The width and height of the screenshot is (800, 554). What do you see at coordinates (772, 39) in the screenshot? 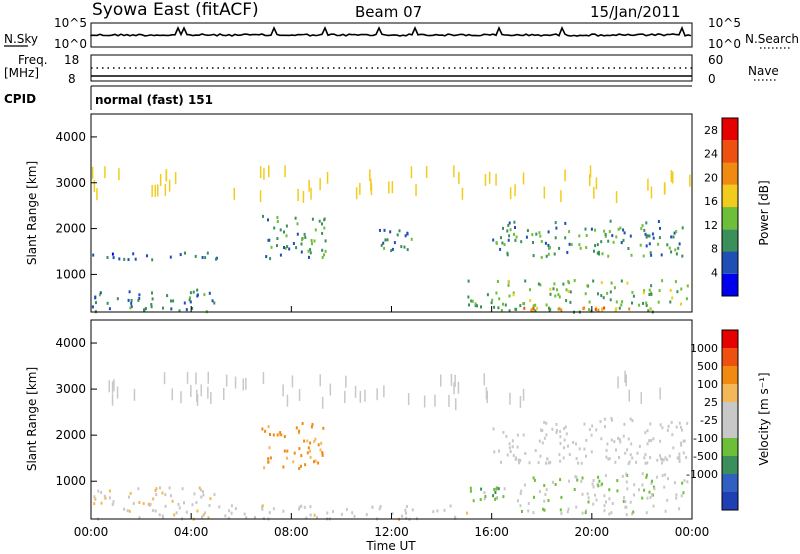
I see `noise-search-label: N.Search` at bounding box center [772, 39].